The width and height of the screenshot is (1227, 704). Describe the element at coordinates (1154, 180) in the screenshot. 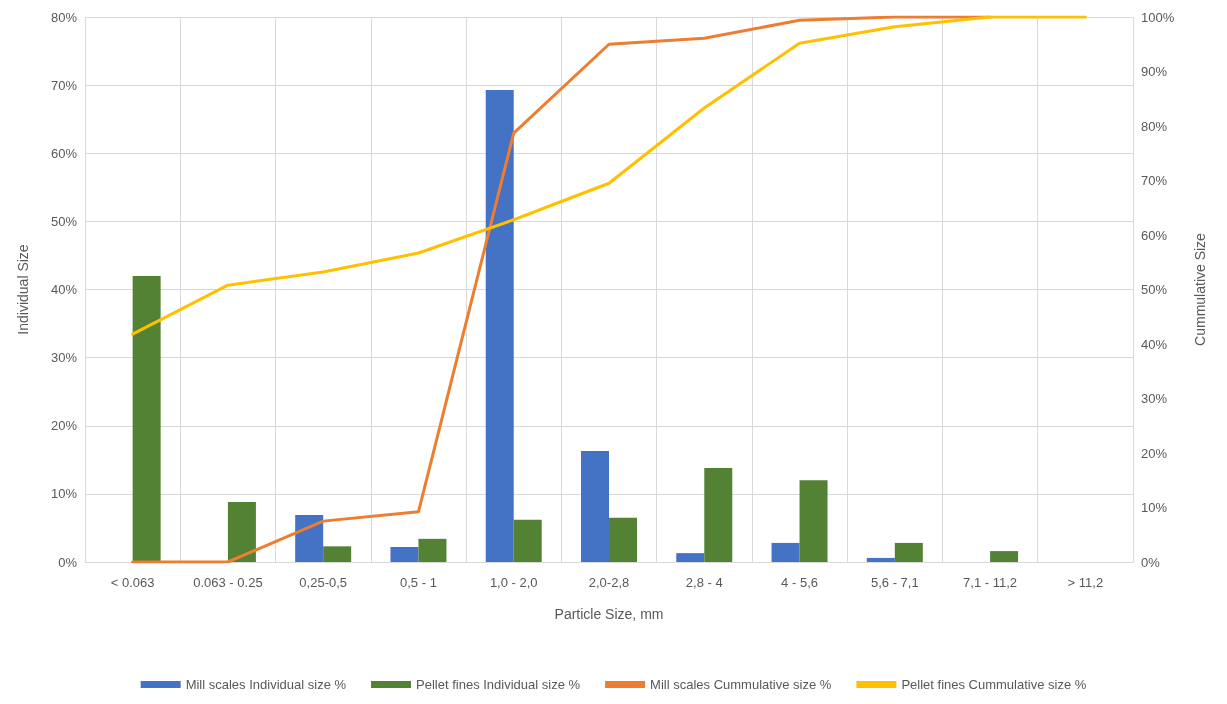

I see `y2-tick-label: 70%` at that location.